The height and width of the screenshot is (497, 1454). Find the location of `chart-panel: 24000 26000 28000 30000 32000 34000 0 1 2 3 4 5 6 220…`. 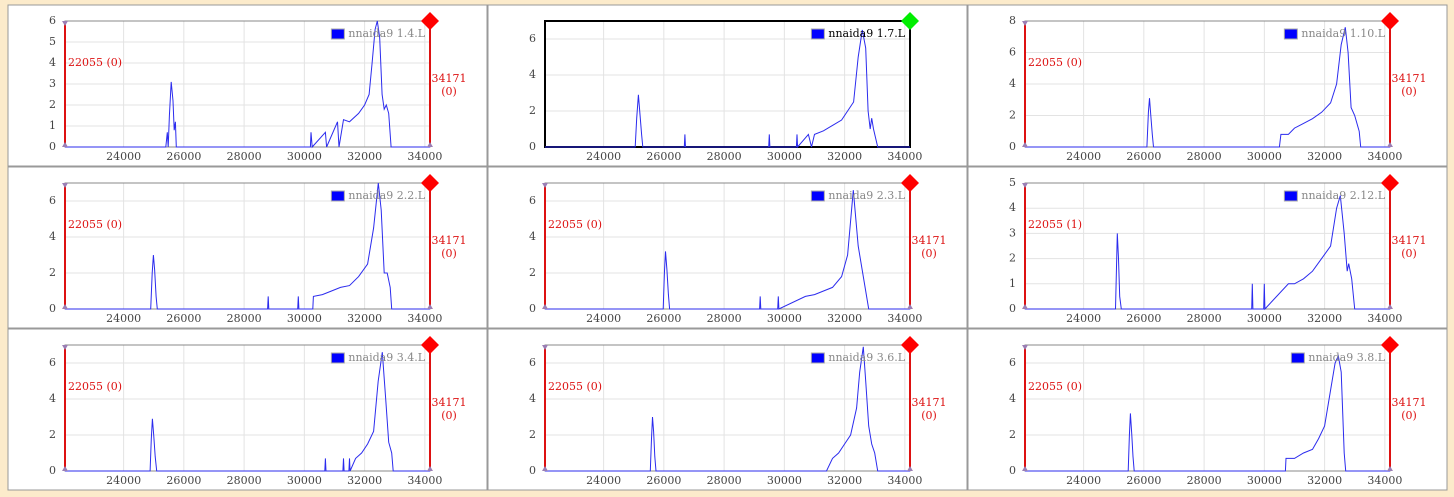

chart-panel: 24000 26000 28000 30000 32000 34000 0 1 2 3 4 5 6 220… is located at coordinates (247, 85).